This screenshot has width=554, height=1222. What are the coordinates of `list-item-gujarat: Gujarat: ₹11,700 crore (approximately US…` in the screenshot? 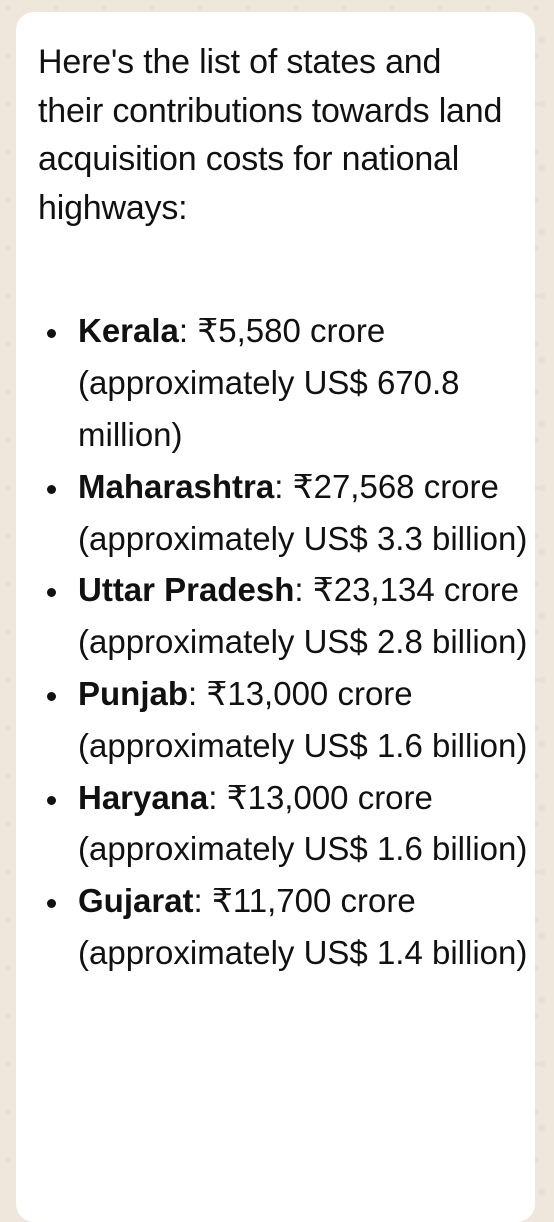 It's located at (286, 927).